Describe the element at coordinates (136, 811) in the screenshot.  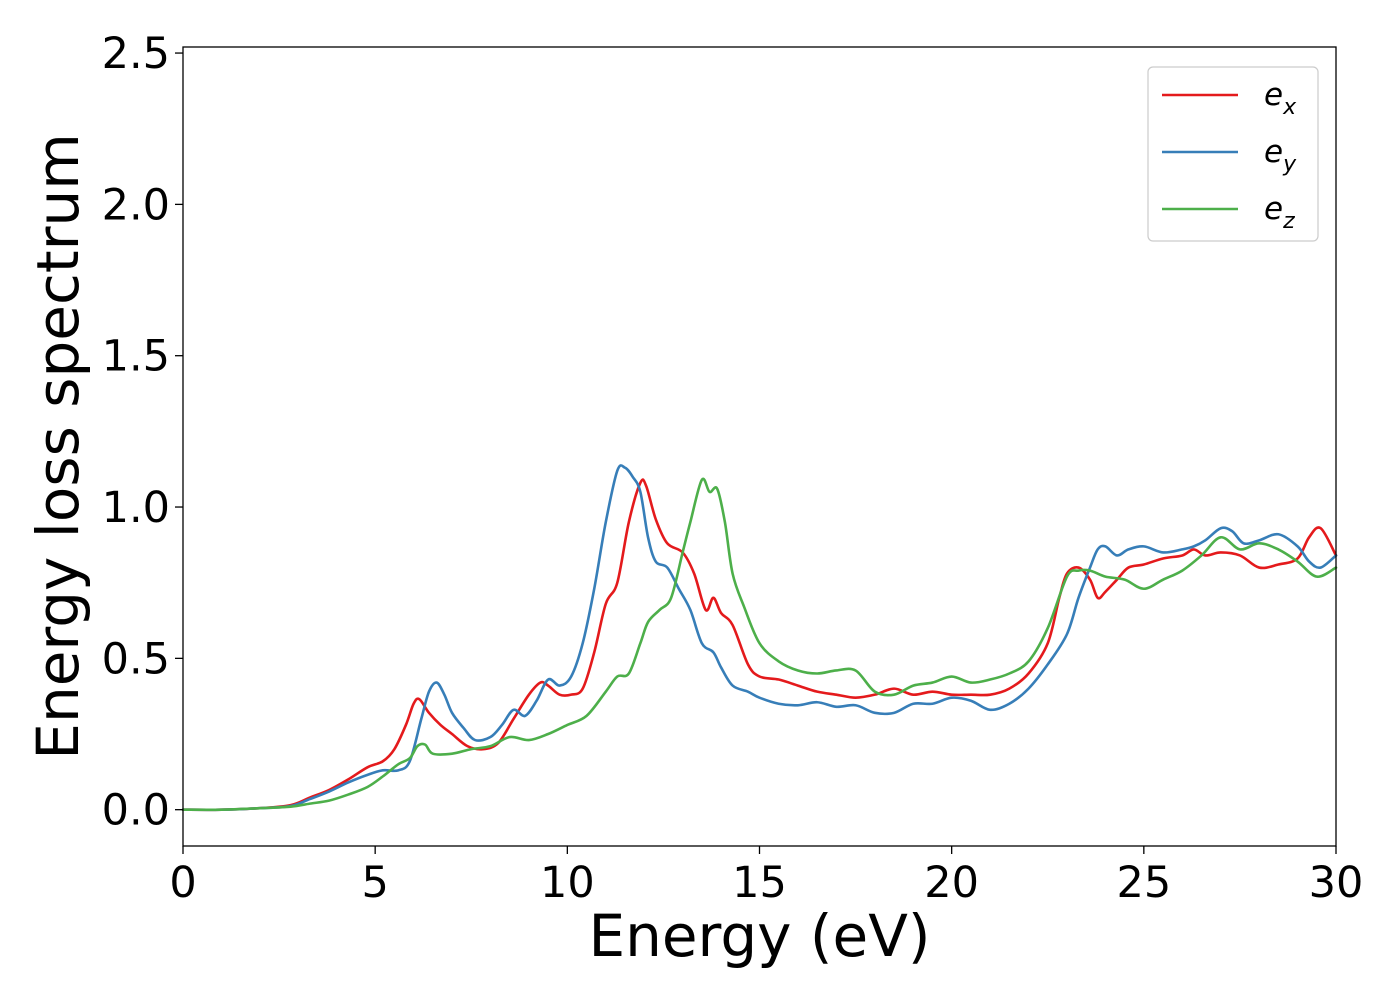
I see `y-tick-label: 0.0` at that location.